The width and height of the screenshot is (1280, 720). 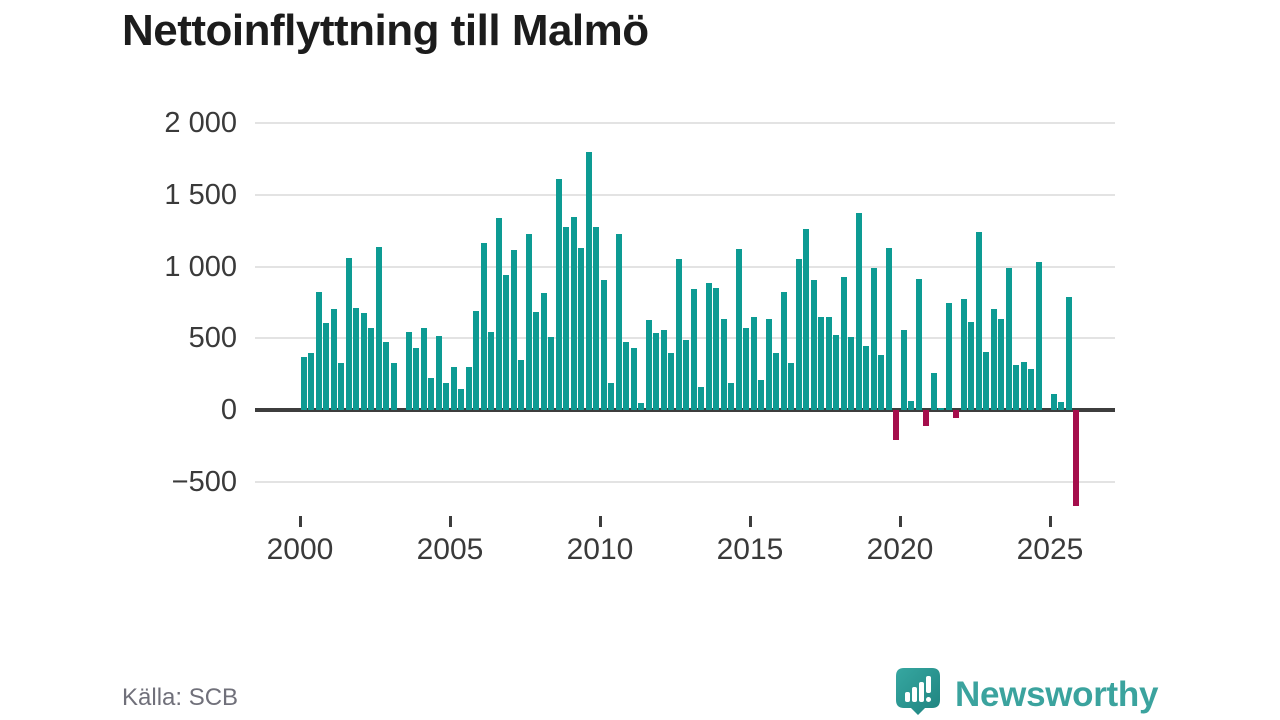 What do you see at coordinates (750, 549) in the screenshot?
I see `x-tick-label: 2015` at bounding box center [750, 549].